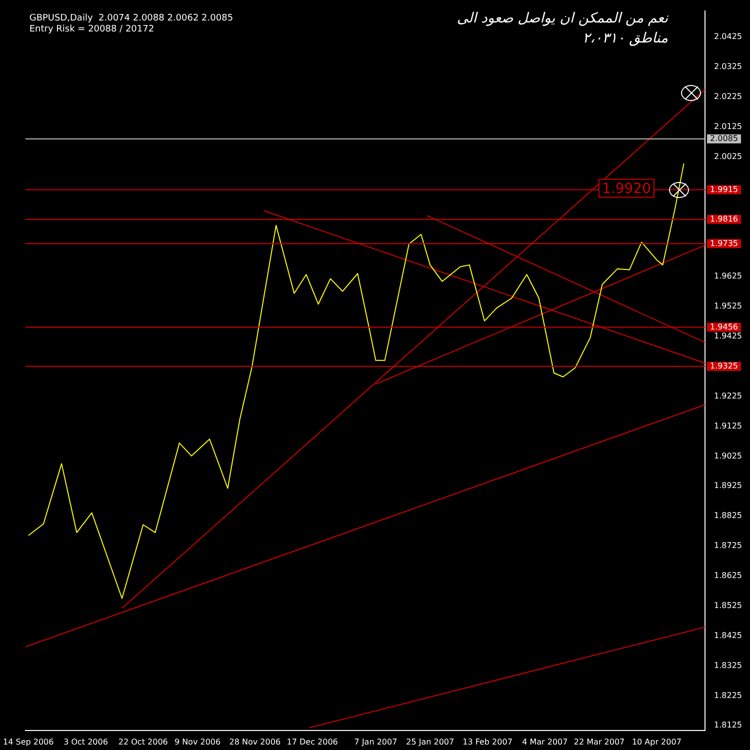 The image size is (750, 750). Describe the element at coordinates (728, 575) in the screenshot. I see `y-tick-label: 1.8625` at that location.